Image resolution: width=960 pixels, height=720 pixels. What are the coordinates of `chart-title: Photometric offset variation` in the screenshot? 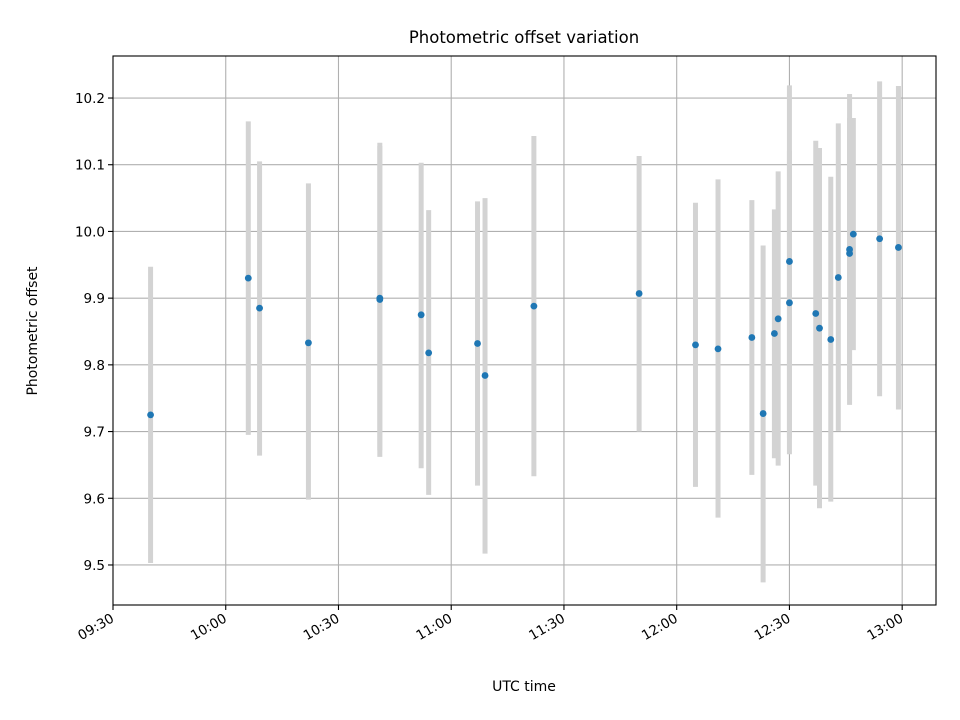 It's located at (524, 37).